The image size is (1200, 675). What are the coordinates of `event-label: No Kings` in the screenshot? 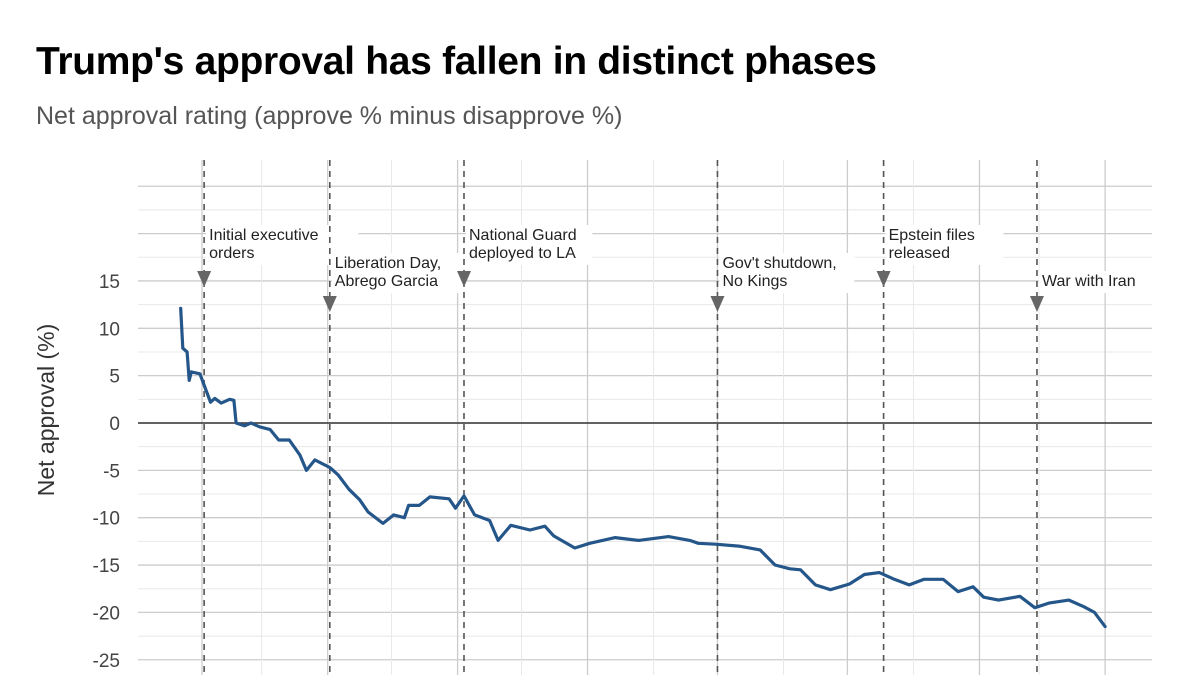 It's located at (754, 281).